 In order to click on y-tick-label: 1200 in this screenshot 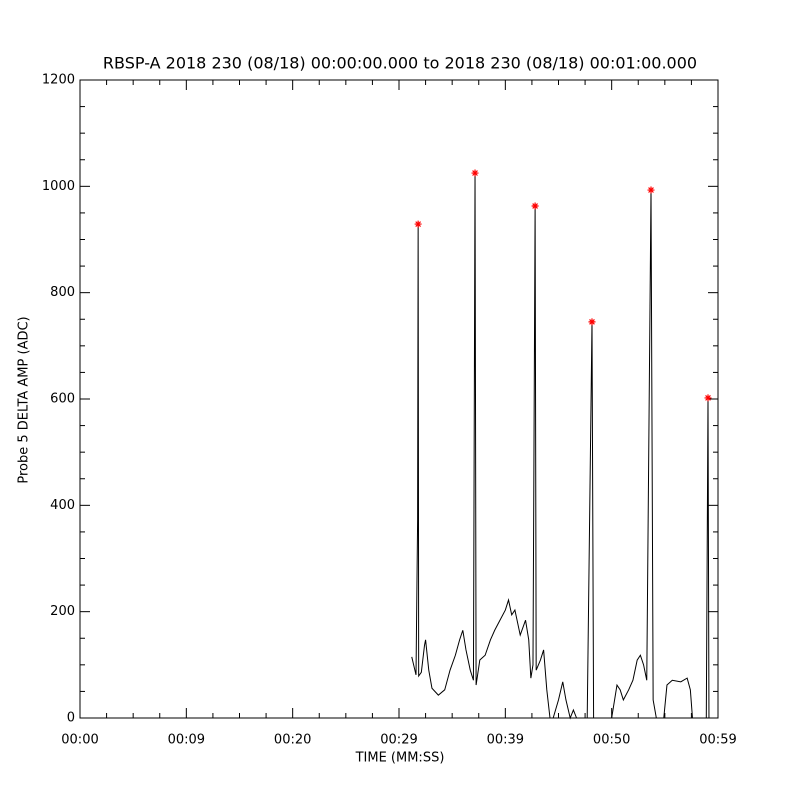, I will do `click(58, 80)`.